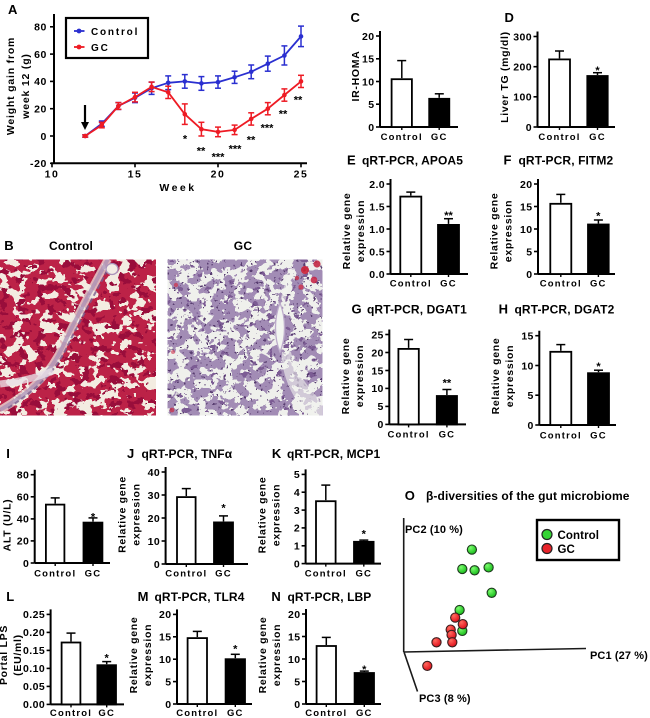 Image resolution: width=650 pixels, height=718 pixels. Describe the element at coordinates (38, 164) in the screenshot. I see `svg-text: -20` at that location.